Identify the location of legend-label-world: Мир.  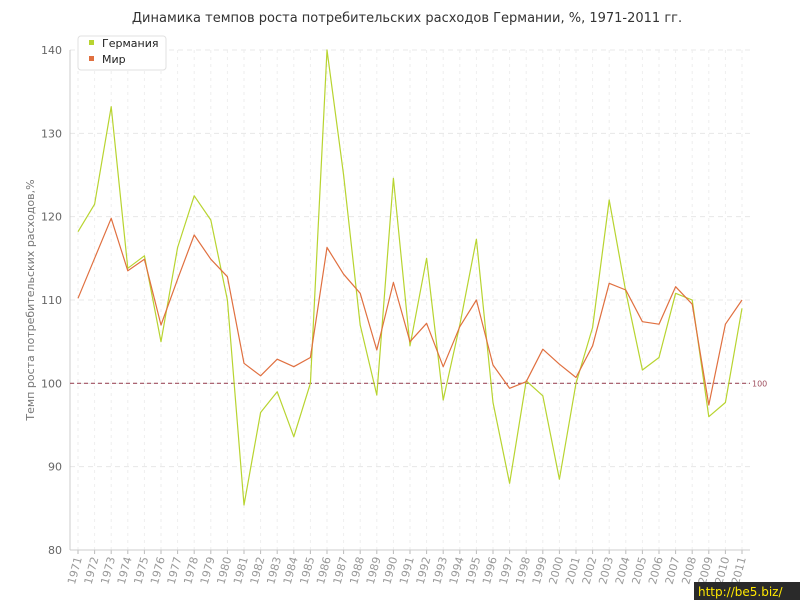
(114, 59).